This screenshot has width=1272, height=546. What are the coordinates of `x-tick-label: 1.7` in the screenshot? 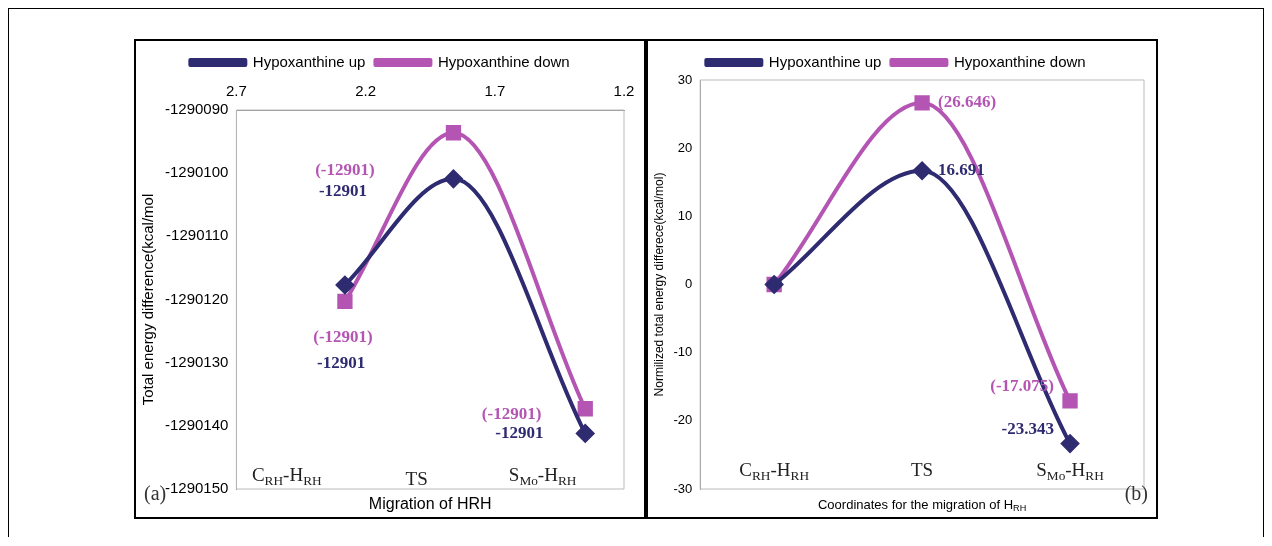 It's located at (495, 91).